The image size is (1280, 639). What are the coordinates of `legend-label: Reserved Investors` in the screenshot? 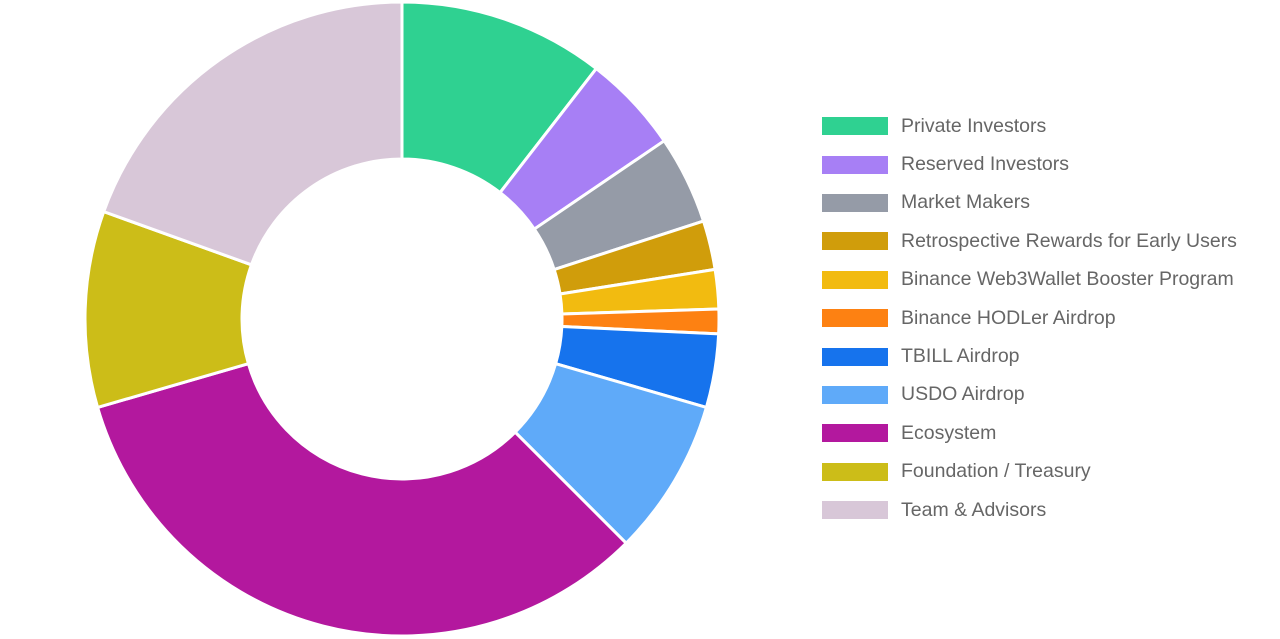 It's located at (985, 164).